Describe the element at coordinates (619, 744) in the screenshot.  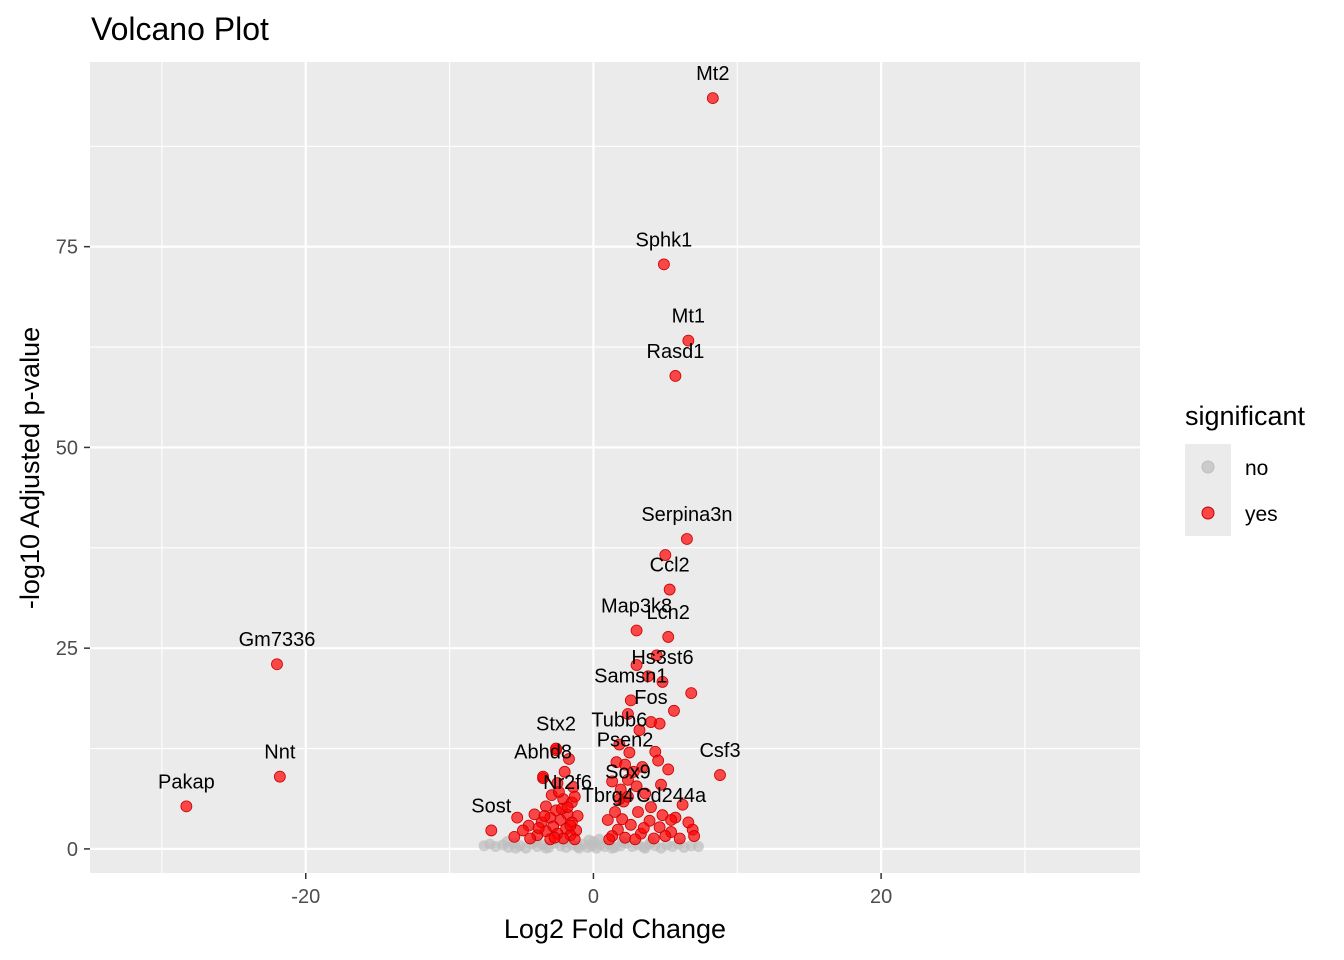
I see `point-tubb6` at that location.